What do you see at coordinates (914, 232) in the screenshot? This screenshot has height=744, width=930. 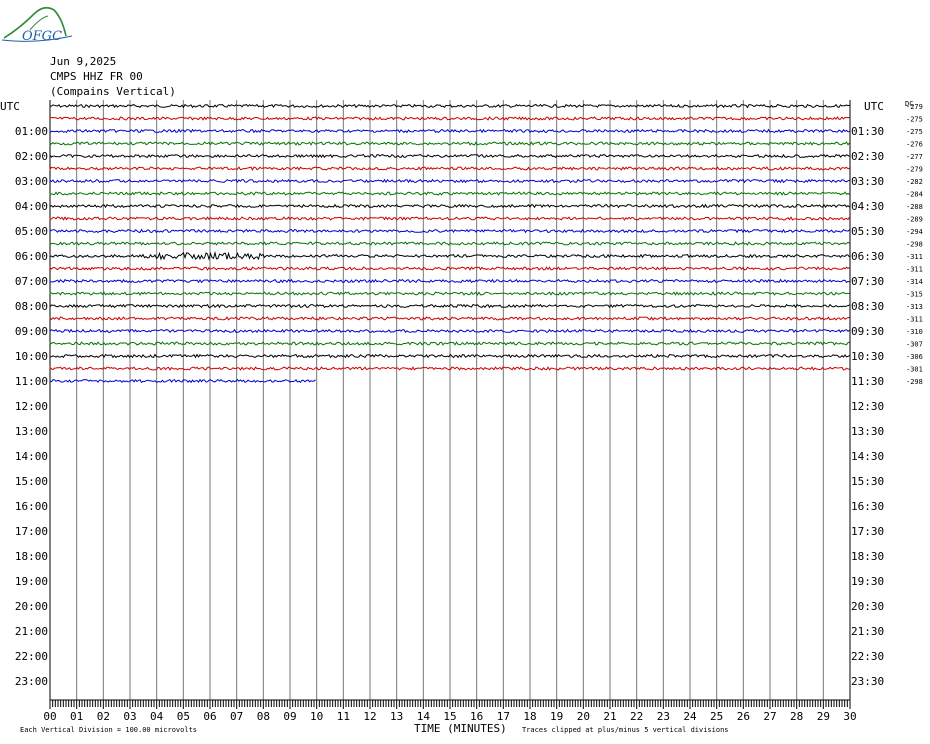 I see `dc-offset-label: -294` at bounding box center [914, 232].